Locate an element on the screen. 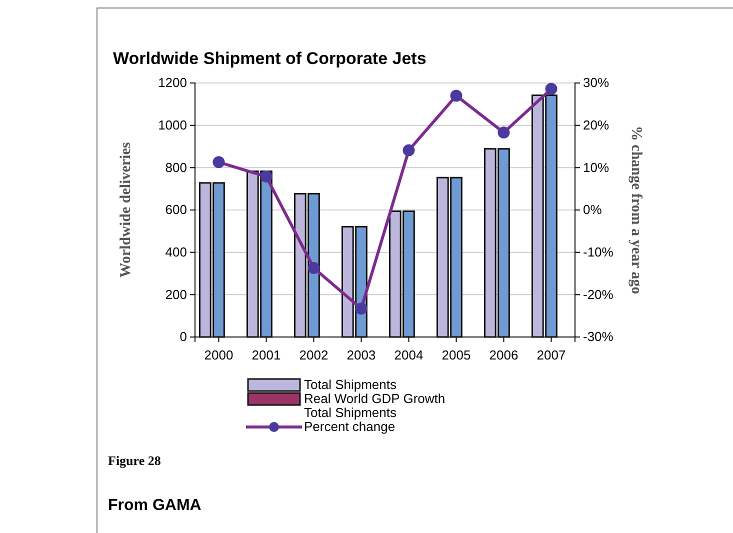 This screenshot has height=533, width=733. y-tick-label: 1000 is located at coordinates (172, 124).